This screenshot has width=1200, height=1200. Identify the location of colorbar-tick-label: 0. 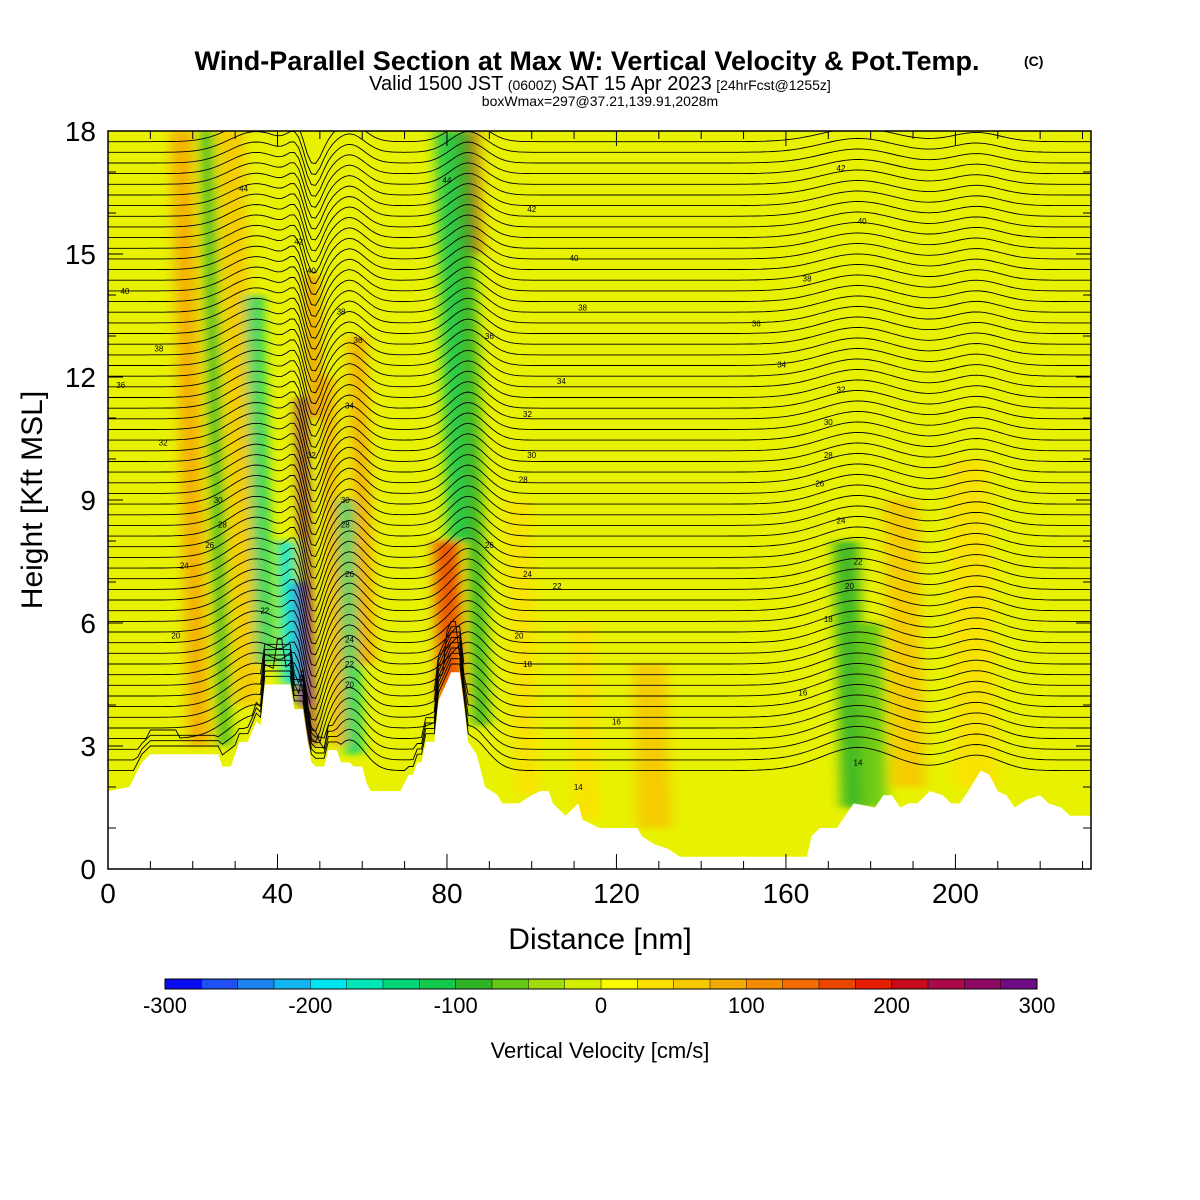
(601, 1005).